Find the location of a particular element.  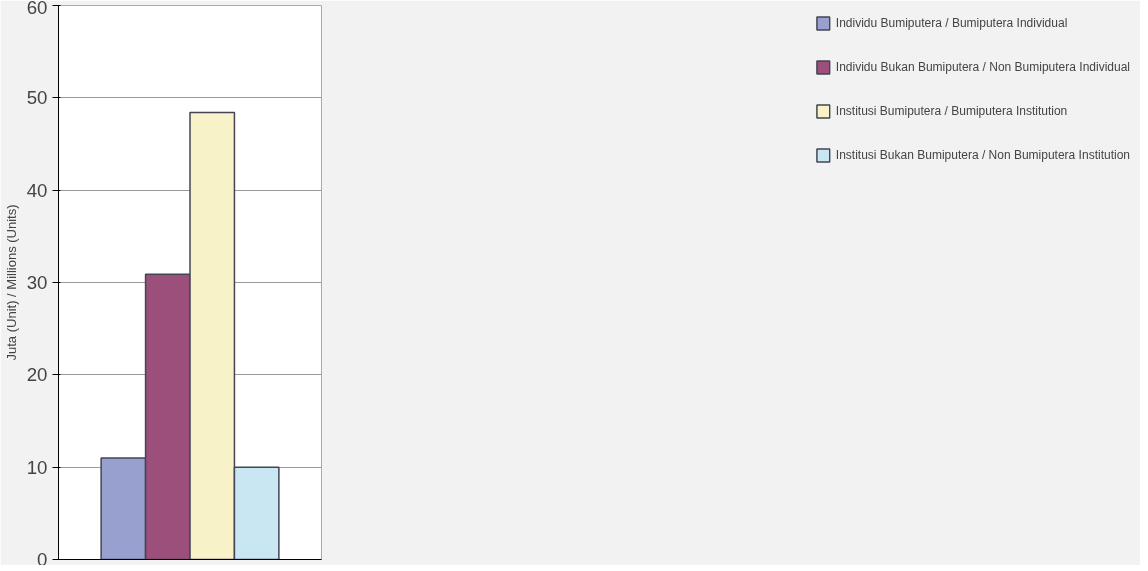

y-tick-label: 30 is located at coordinates (37, 282).